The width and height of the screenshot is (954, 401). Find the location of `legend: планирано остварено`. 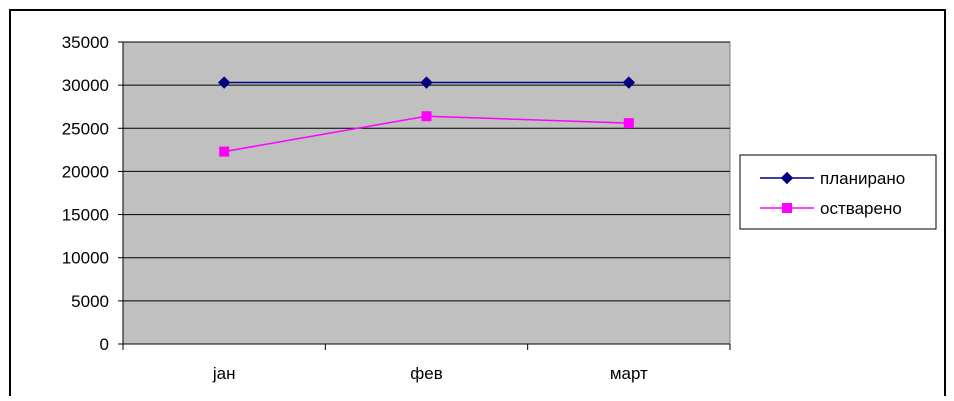

legend: планирано остварено is located at coordinates (838, 192).